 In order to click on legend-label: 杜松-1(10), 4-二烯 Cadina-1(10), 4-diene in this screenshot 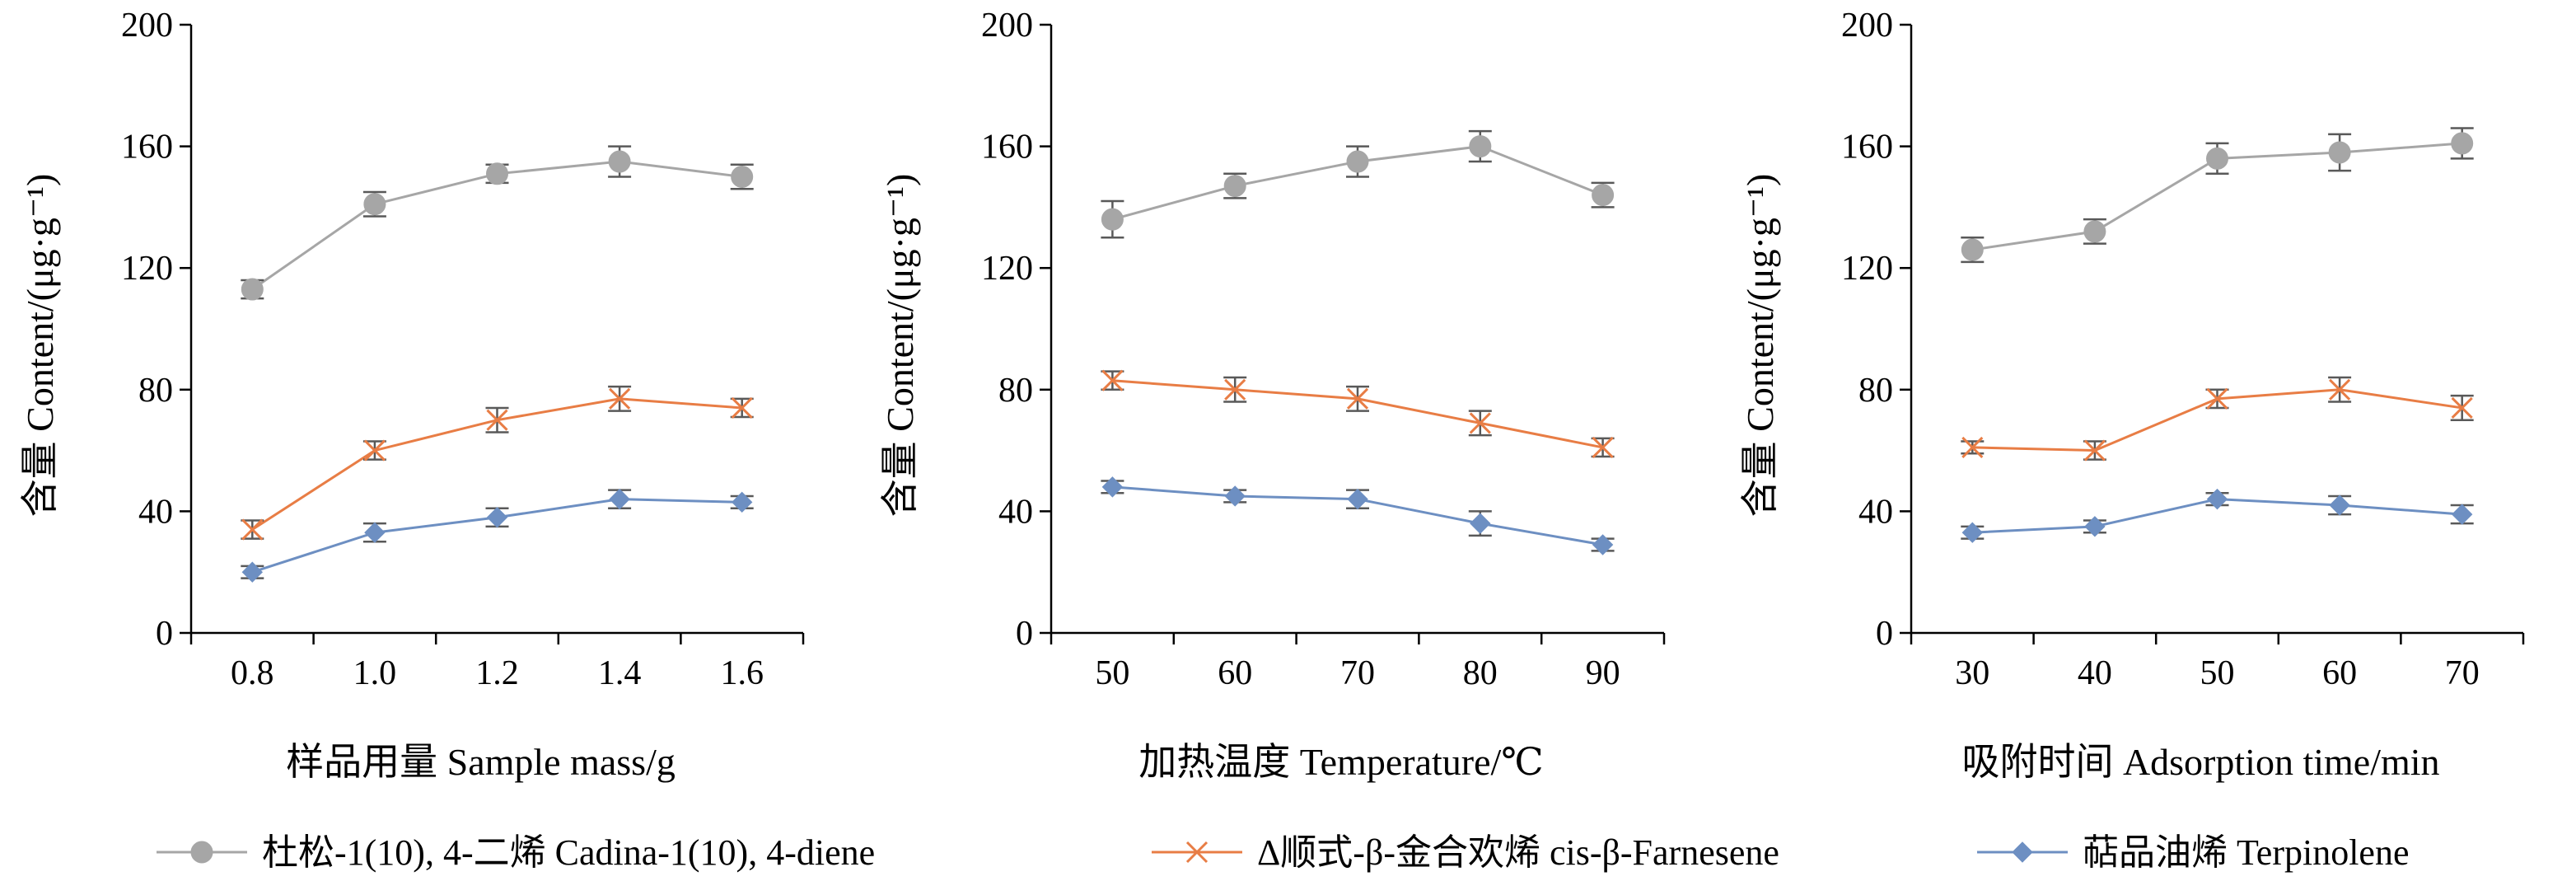, I will do `click(568, 853)`.